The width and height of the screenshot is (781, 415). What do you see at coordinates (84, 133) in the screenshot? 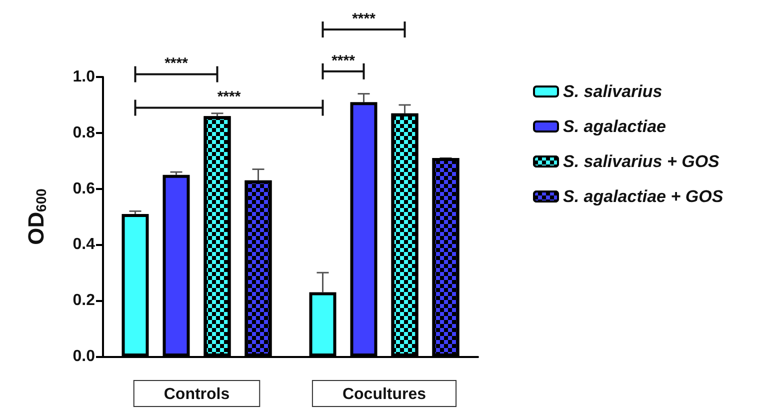
I see `y-tick-label: 0.8` at bounding box center [84, 133].